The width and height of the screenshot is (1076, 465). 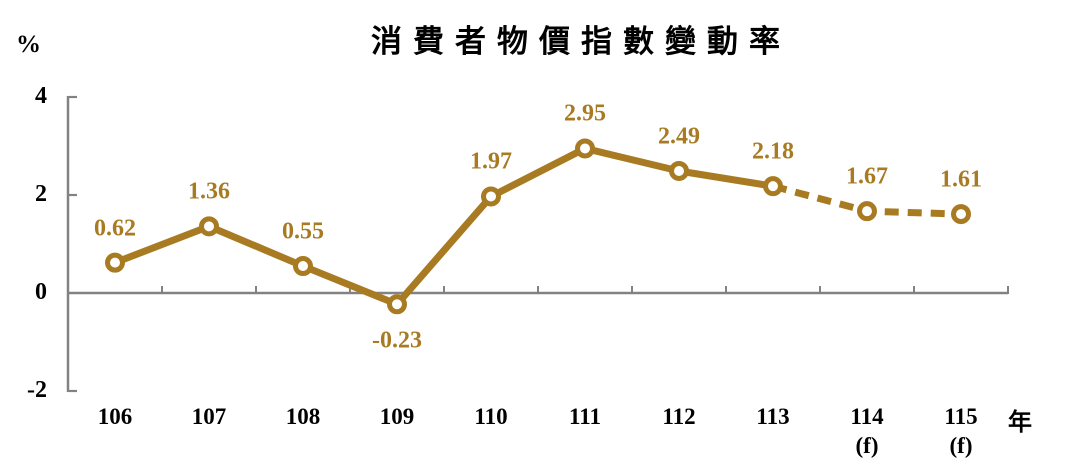 What do you see at coordinates (115, 228) in the screenshot?
I see `data-label-106: 0.62` at bounding box center [115, 228].